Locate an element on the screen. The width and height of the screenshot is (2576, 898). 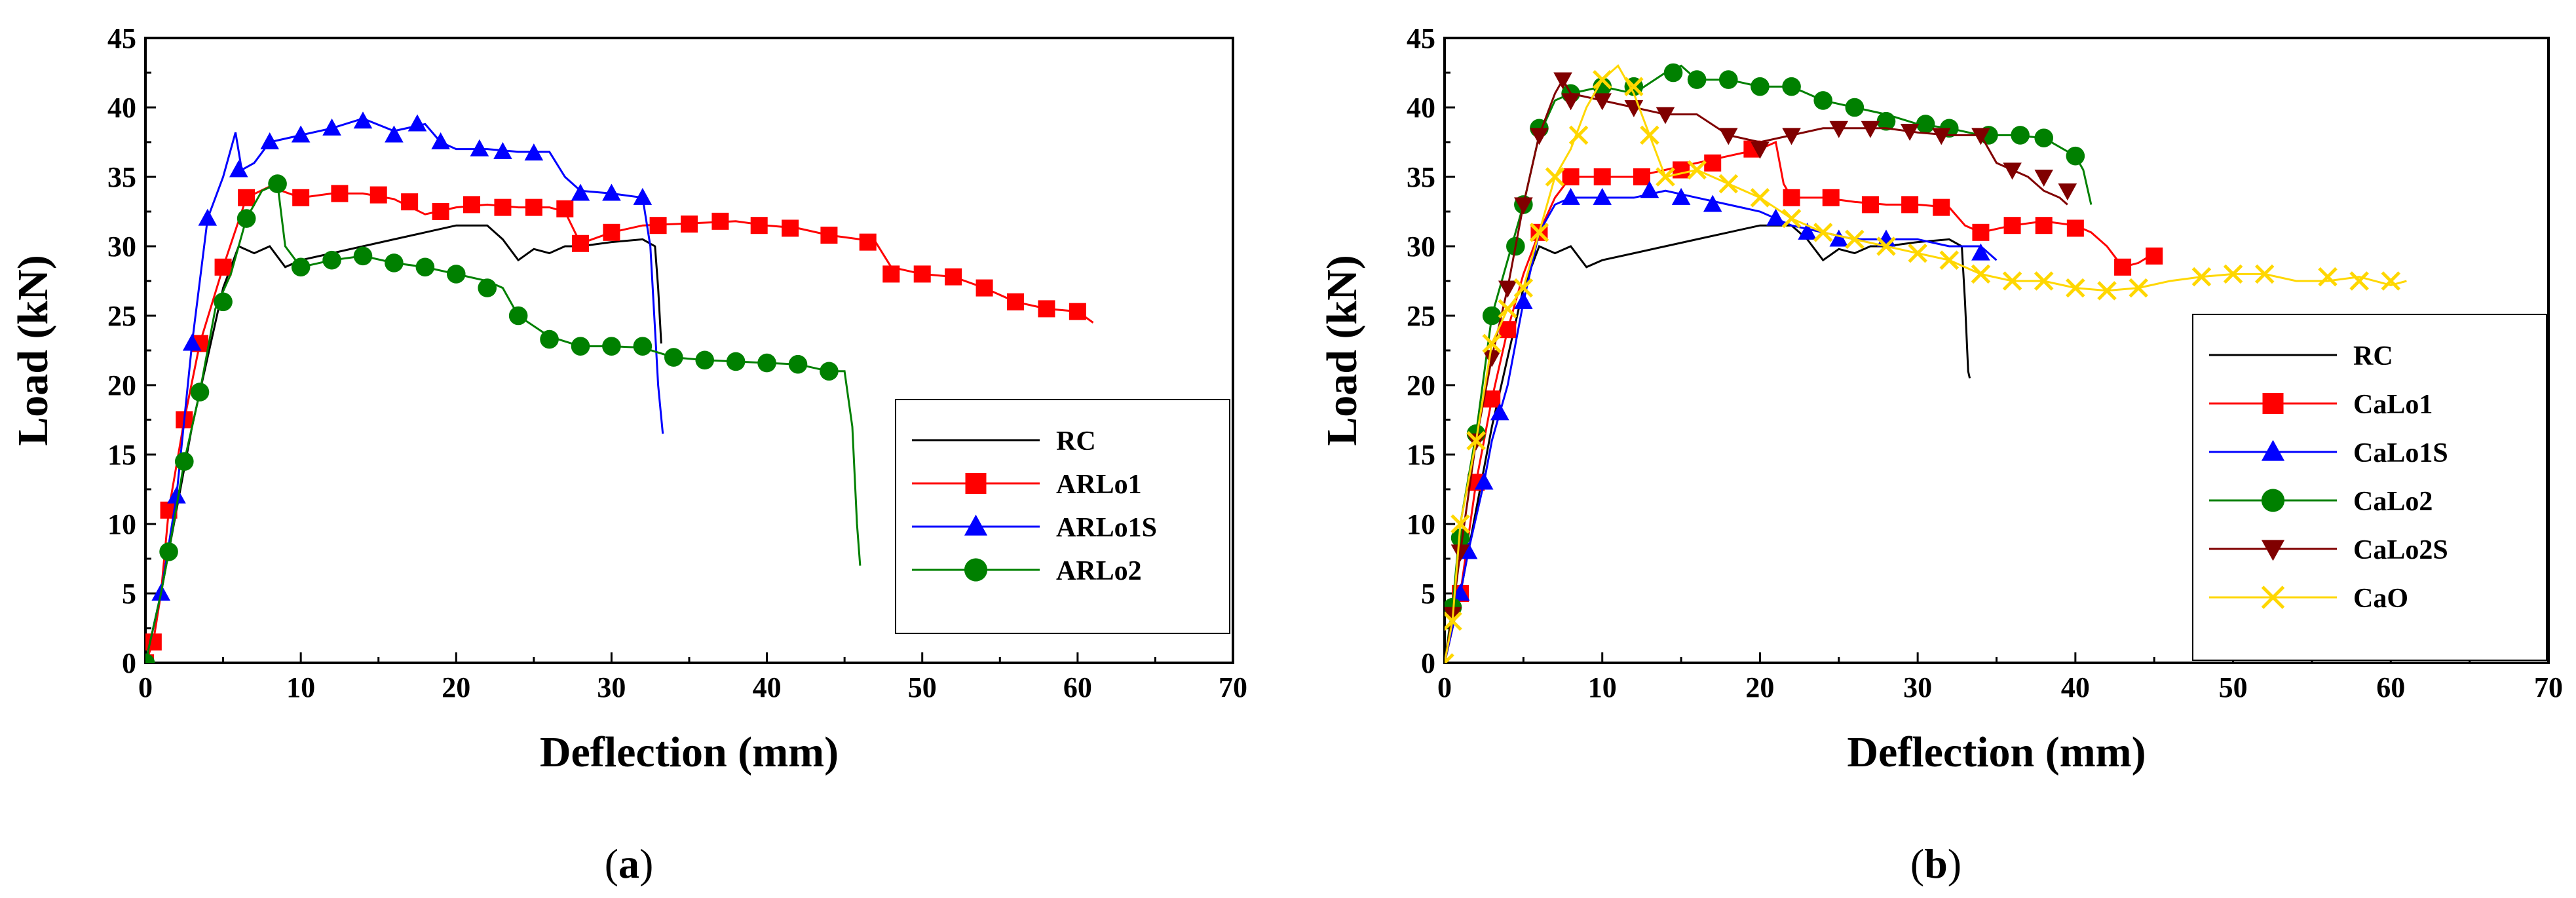
legend-label-CaO: CaO is located at coordinates (2380, 599).